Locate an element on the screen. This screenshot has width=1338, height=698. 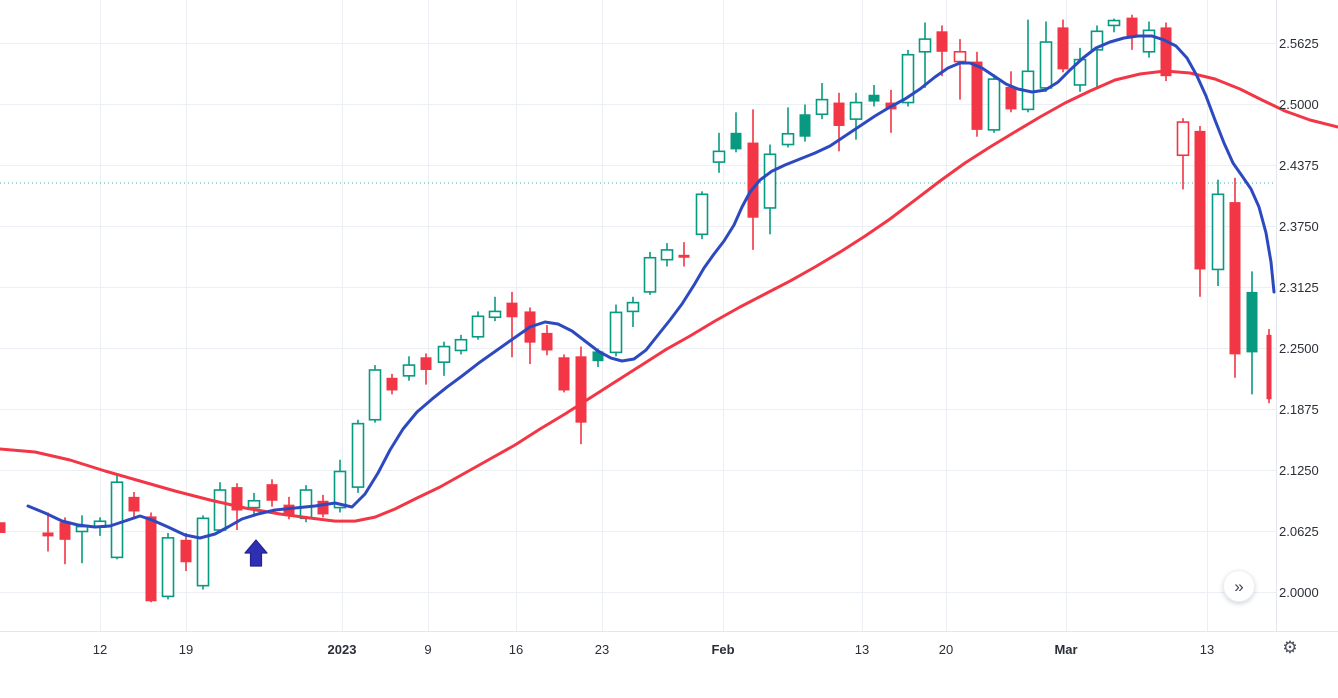
svg-text: 2.0625 is located at coordinates (1299, 531).